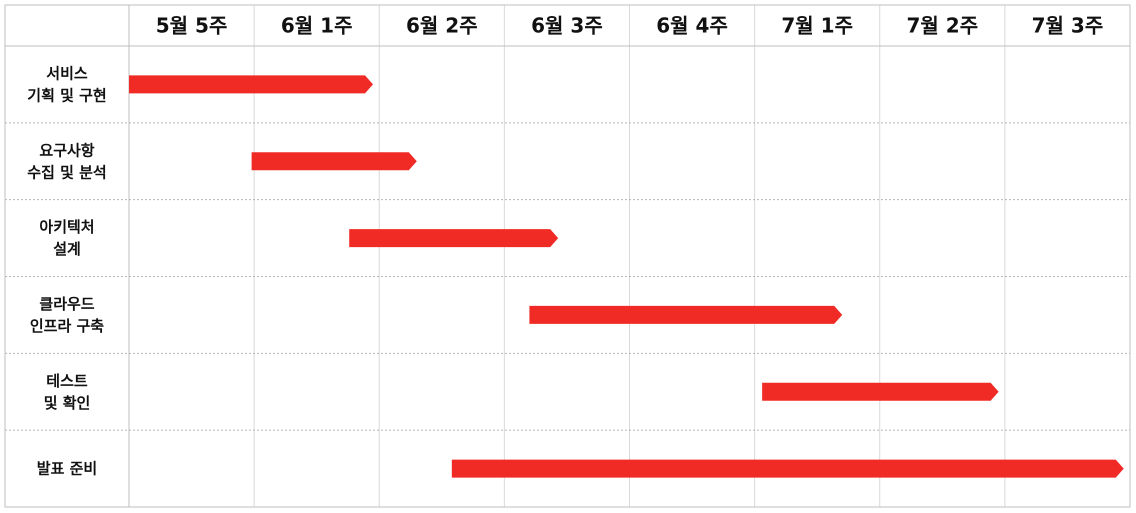  Describe the element at coordinates (629, 26) in the screenshot. I see `week-header: 5월 5주 6월 1주 6월 2주 6월 3주 6월 4주 7월 1주 7월 2주 7월 3주` at that location.